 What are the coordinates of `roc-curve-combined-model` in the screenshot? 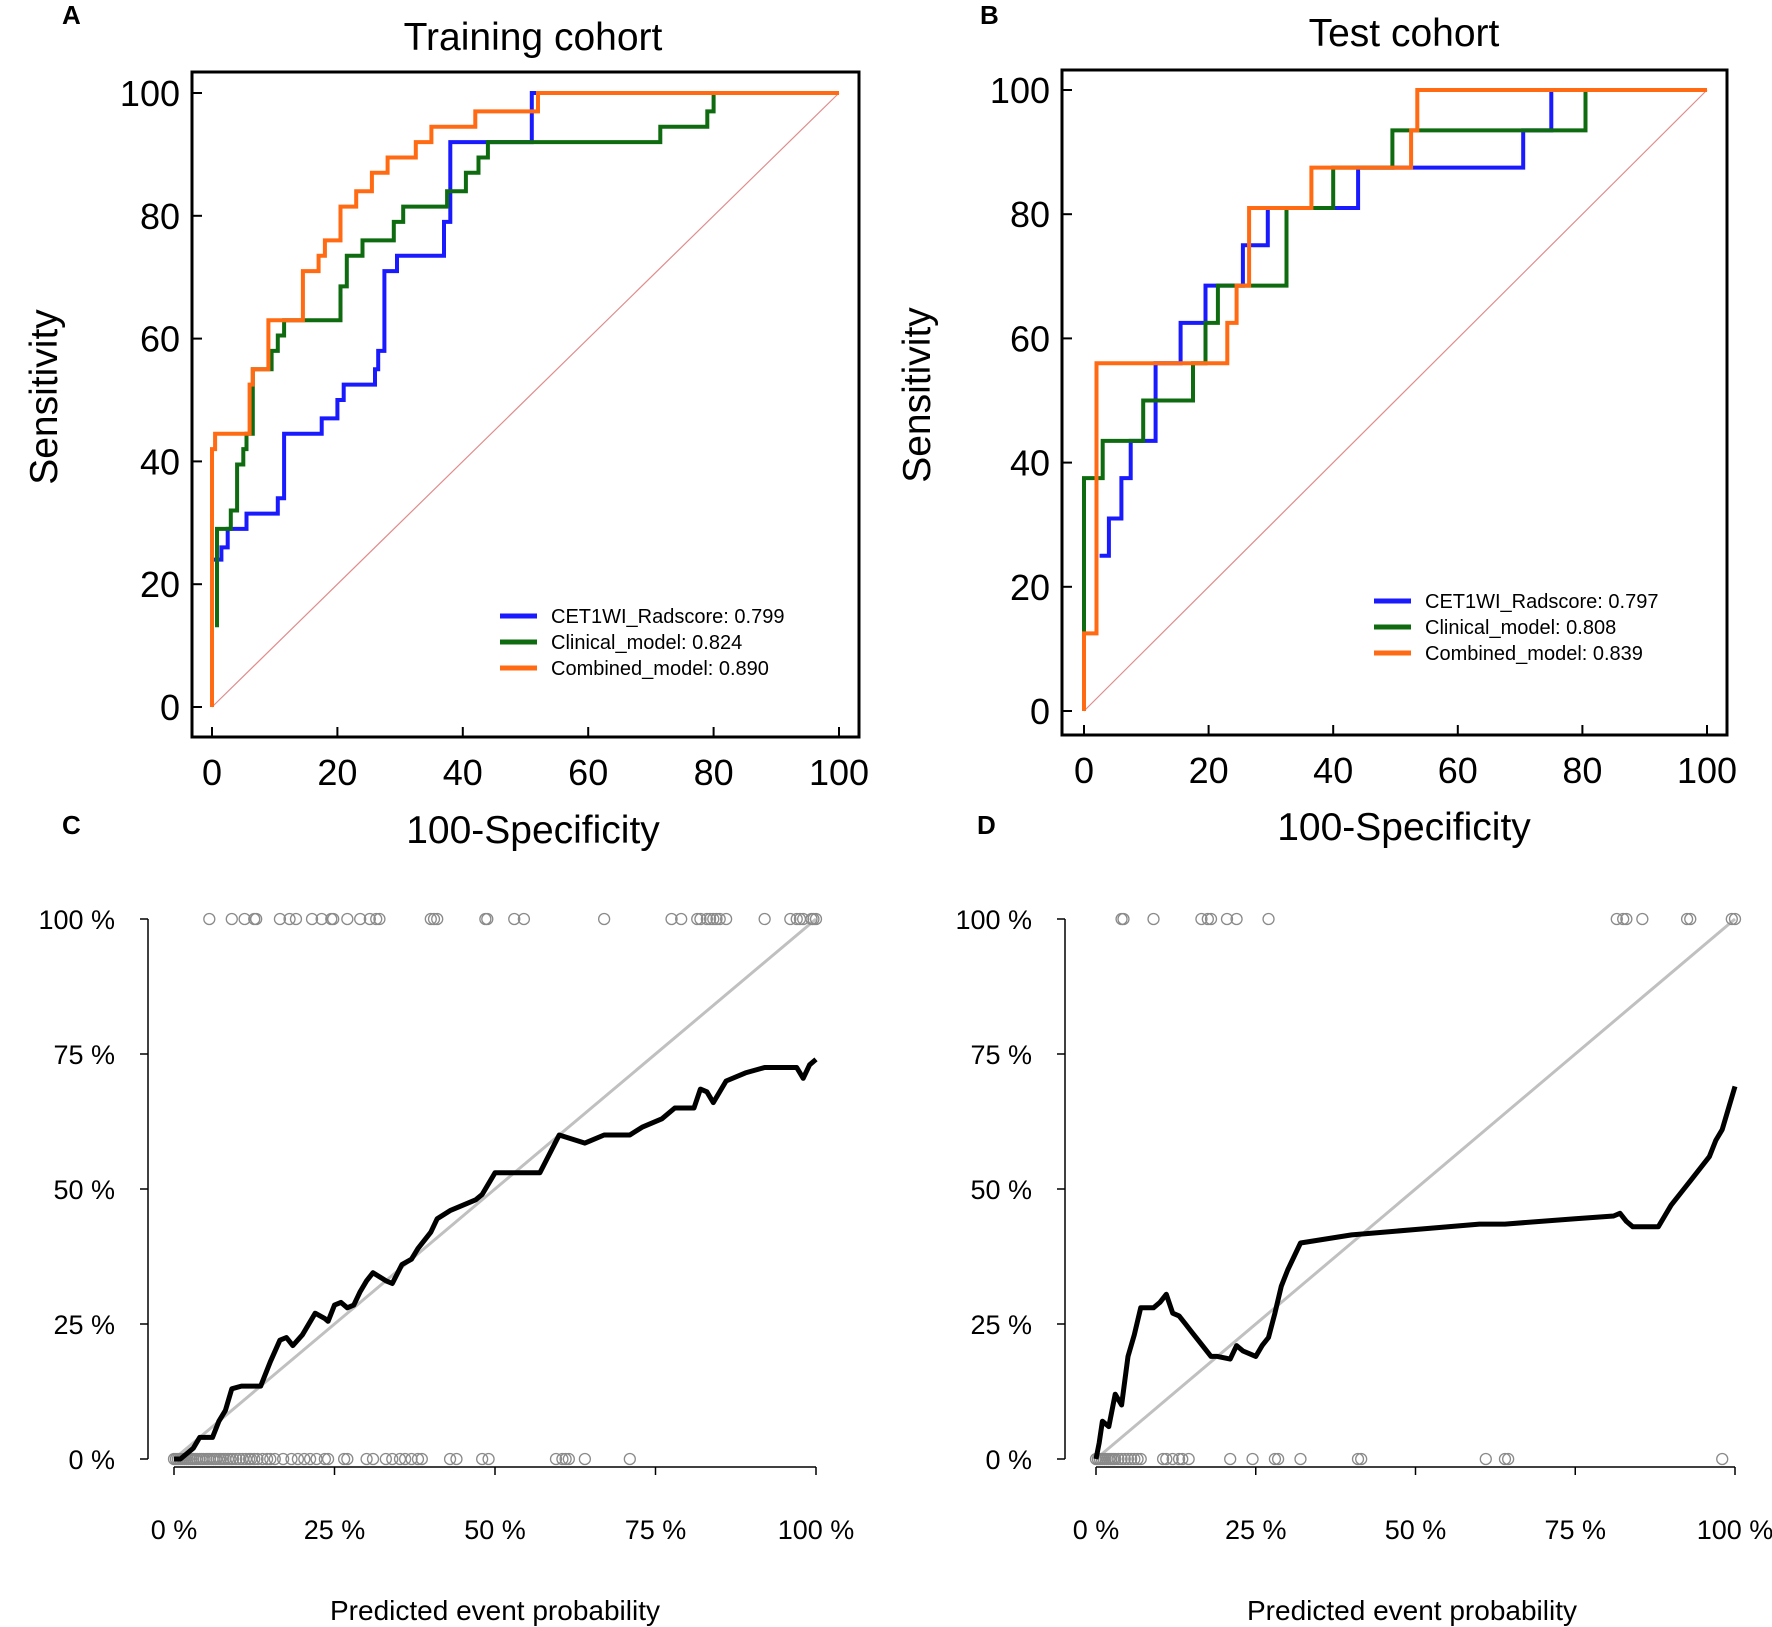 It's located at (524, 399).